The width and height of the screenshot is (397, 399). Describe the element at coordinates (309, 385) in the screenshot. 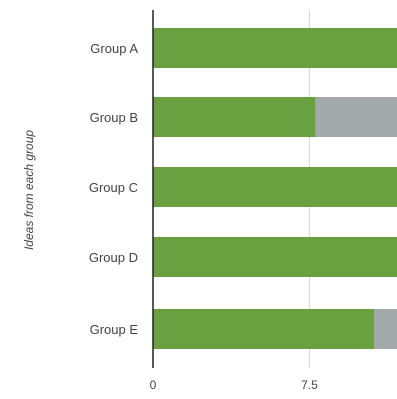

I see `x-tick-label-2: 7.5` at that location.